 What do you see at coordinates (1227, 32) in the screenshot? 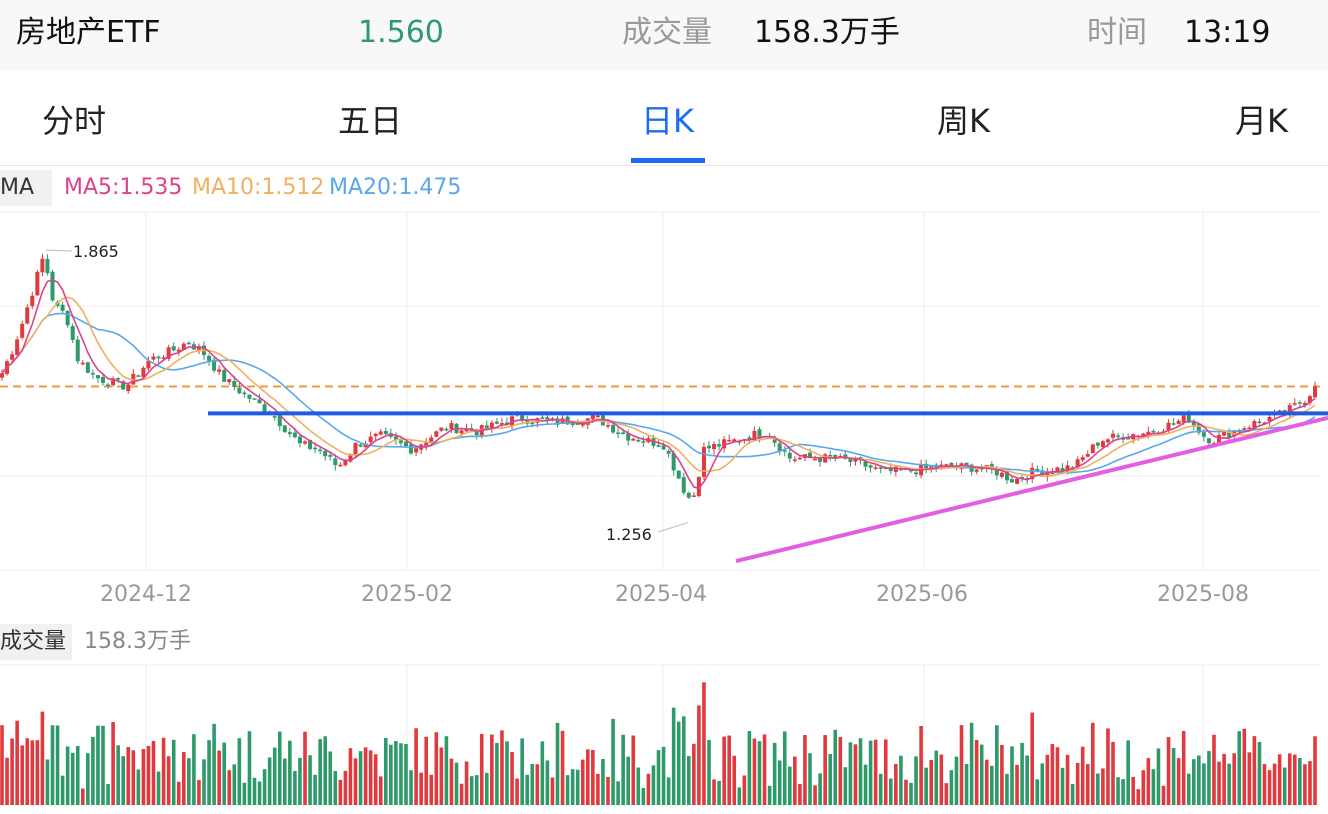
I see `time-value: 13:19` at bounding box center [1227, 32].